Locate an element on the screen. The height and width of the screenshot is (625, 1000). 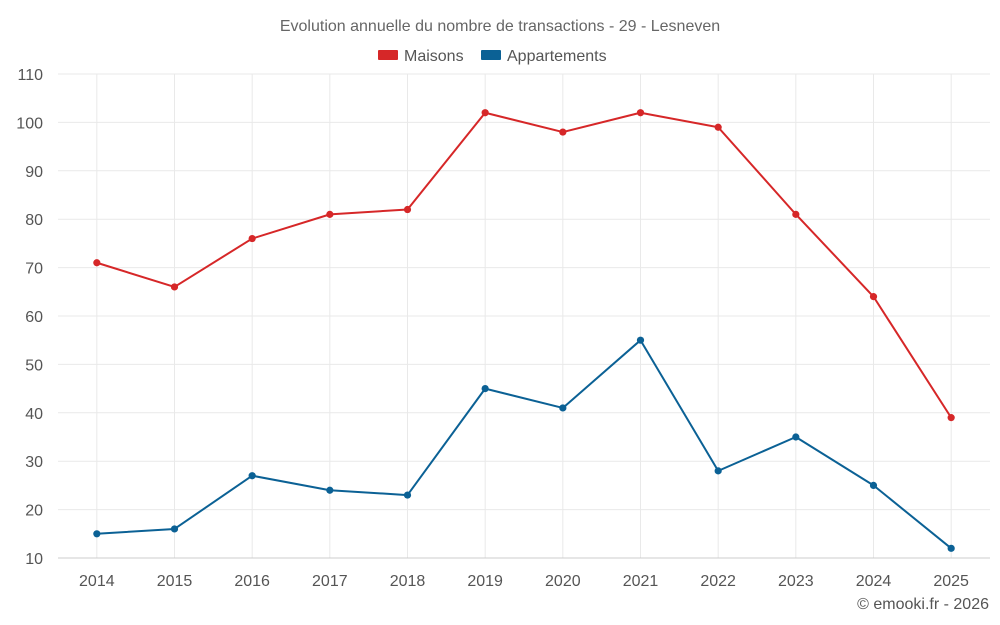
legend-label-appartements: Appartements is located at coordinates (557, 56).